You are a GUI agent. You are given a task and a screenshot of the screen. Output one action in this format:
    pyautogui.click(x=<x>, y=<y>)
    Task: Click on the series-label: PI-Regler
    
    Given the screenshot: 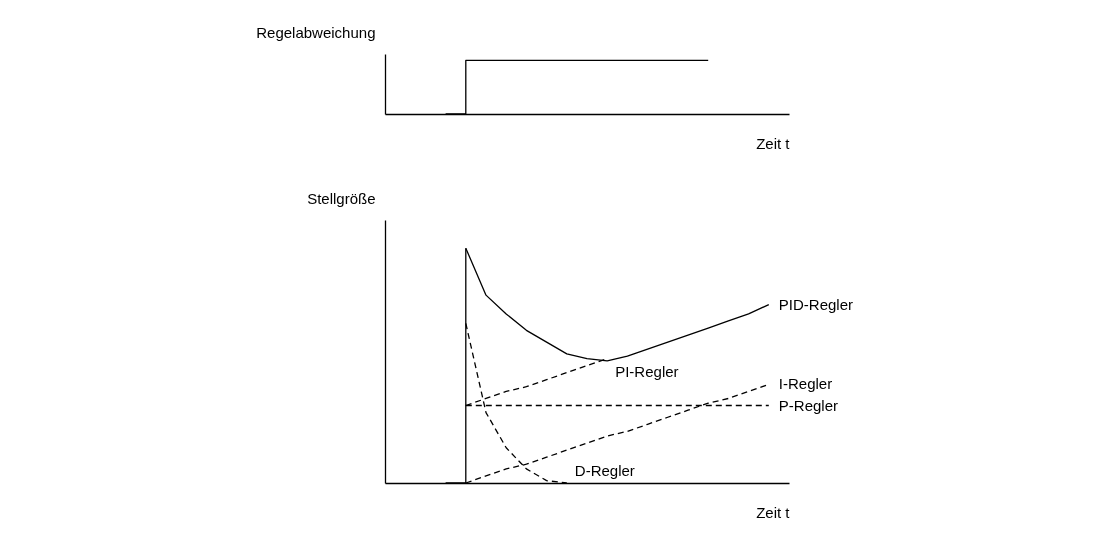 What is the action you would take?
    pyautogui.click(x=647, y=371)
    